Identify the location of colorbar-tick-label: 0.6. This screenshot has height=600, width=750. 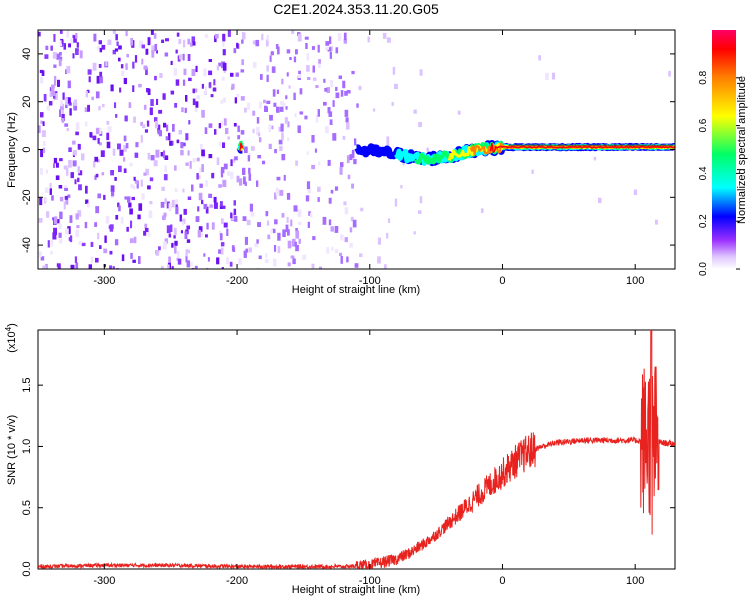
(703, 125).